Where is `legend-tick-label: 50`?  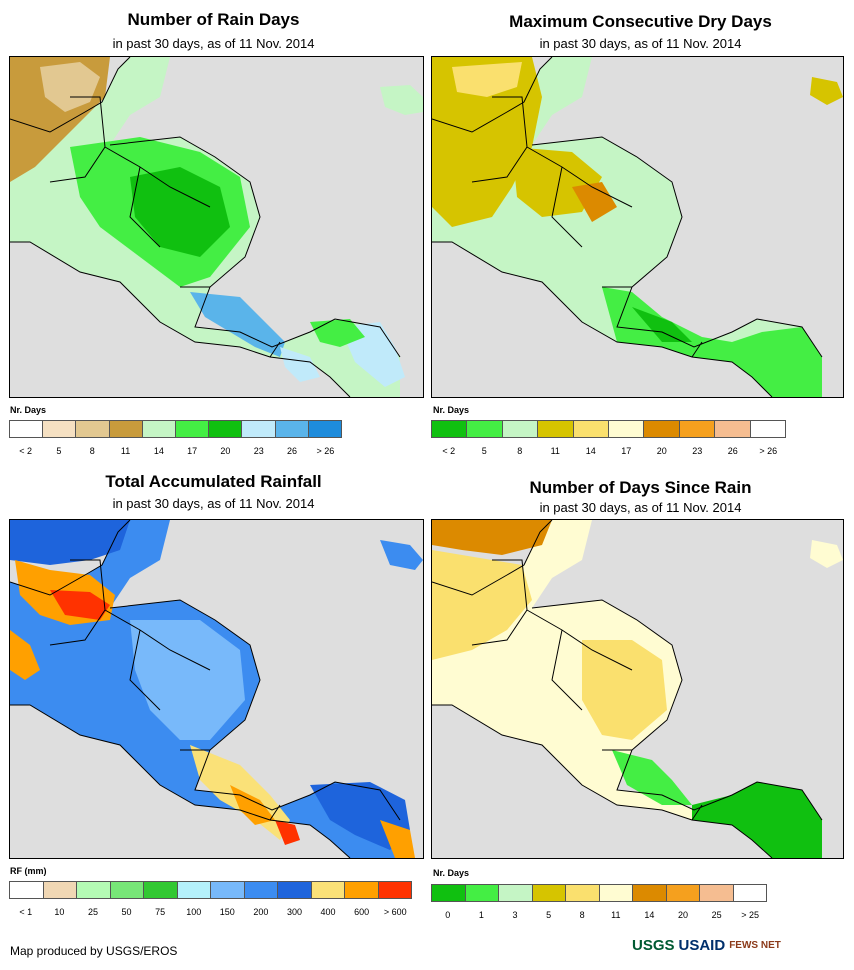
legend-tick-label: 50 is located at coordinates (126, 912).